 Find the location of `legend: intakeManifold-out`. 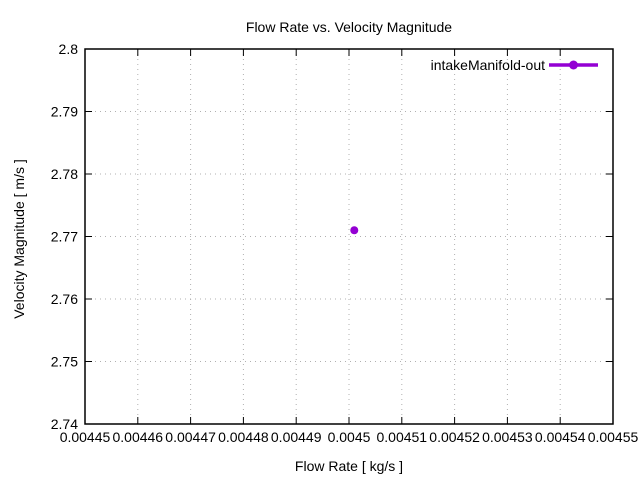

legend: intakeManifold-out is located at coordinates (514, 65).